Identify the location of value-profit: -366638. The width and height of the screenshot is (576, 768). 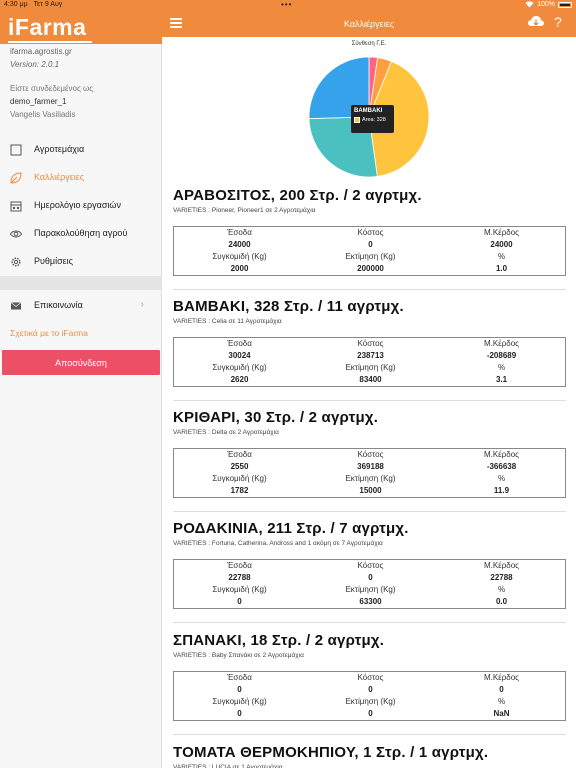
(501, 466).